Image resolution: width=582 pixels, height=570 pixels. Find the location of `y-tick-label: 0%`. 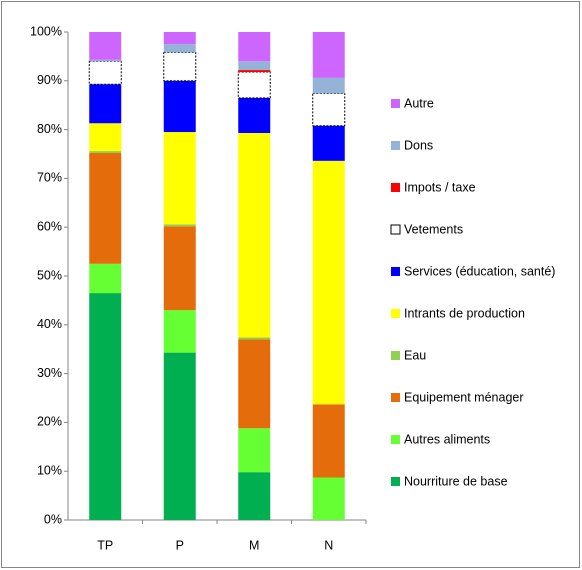

y-tick-label: 0% is located at coordinates (53, 519).